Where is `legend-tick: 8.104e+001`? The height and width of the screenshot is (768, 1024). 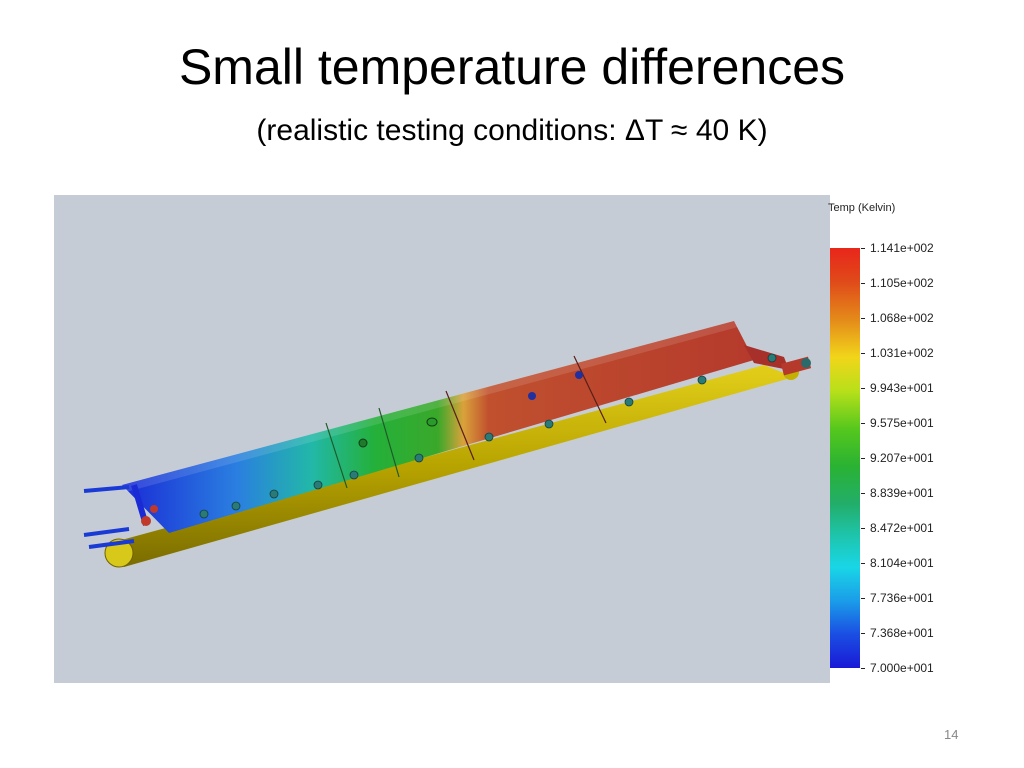 legend-tick: 8.104e+001 is located at coordinates (902, 563).